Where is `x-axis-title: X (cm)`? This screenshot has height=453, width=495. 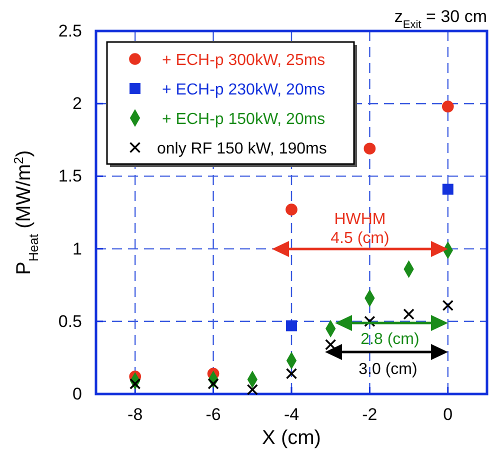
x-axis-title: X (cm) is located at coordinates (291, 438).